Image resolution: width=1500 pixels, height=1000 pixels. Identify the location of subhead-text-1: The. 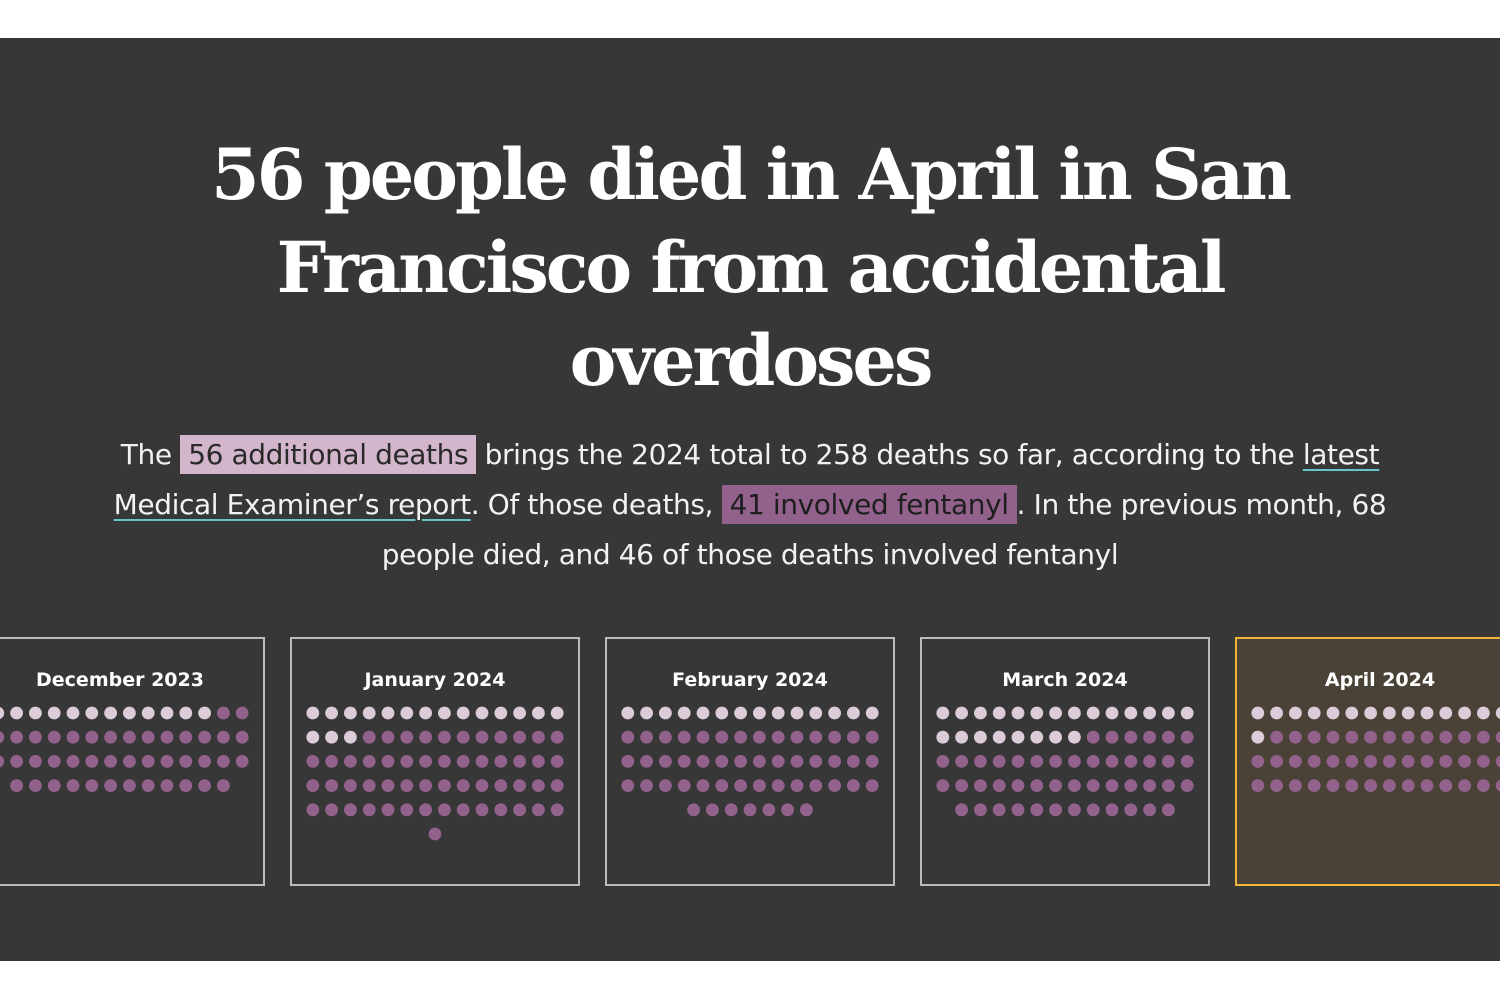
(150, 454).